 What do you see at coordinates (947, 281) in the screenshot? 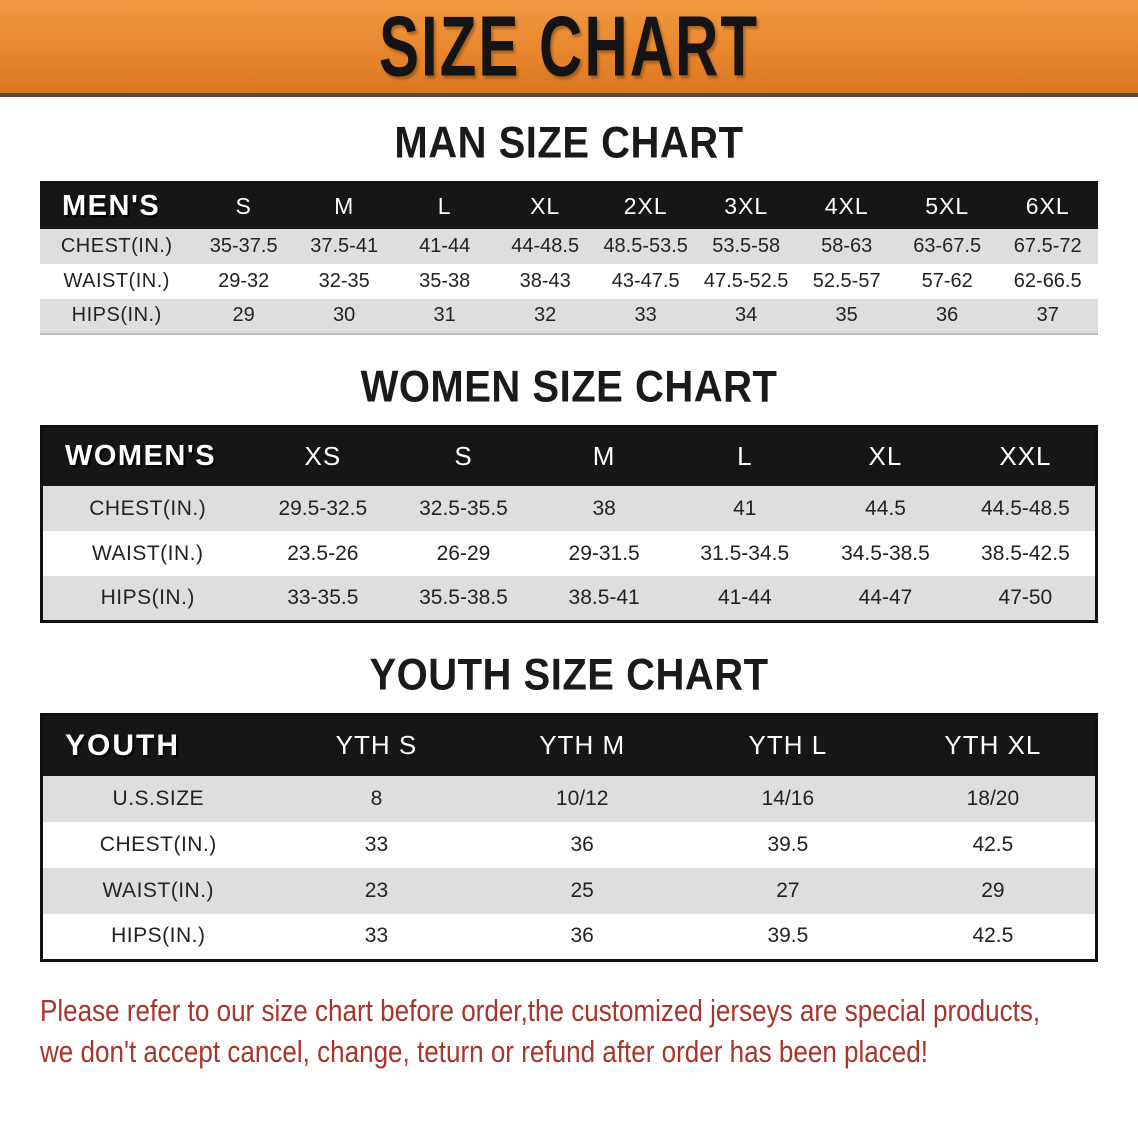
I see `size-value-cell: 57-62` at bounding box center [947, 281].